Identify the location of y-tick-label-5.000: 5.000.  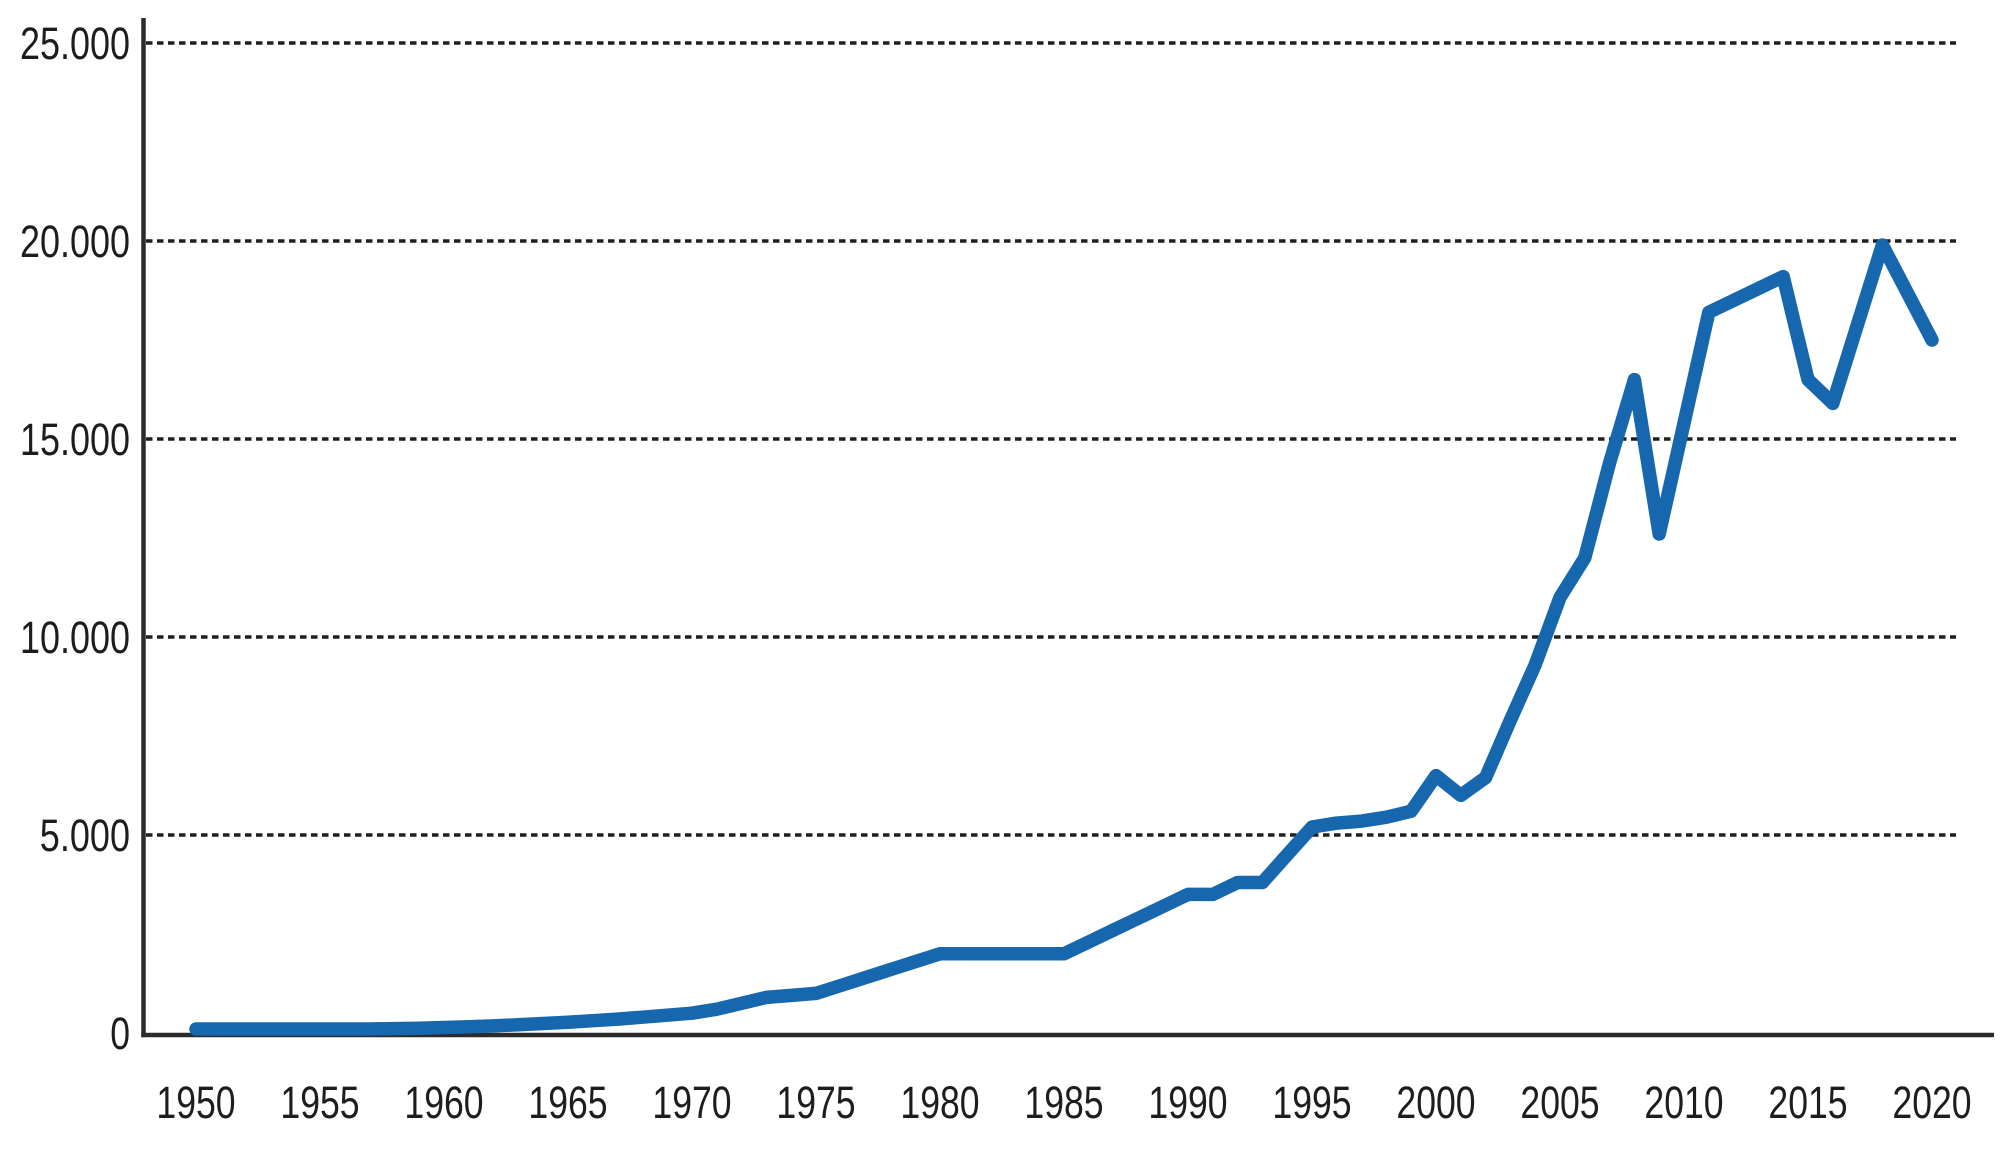
(85, 835).